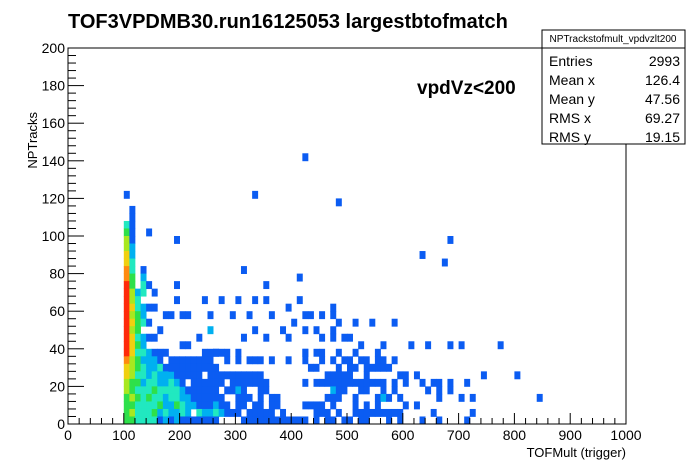  Describe the element at coordinates (54, 86) in the screenshot. I see `y-tick-label: 180` at that location.